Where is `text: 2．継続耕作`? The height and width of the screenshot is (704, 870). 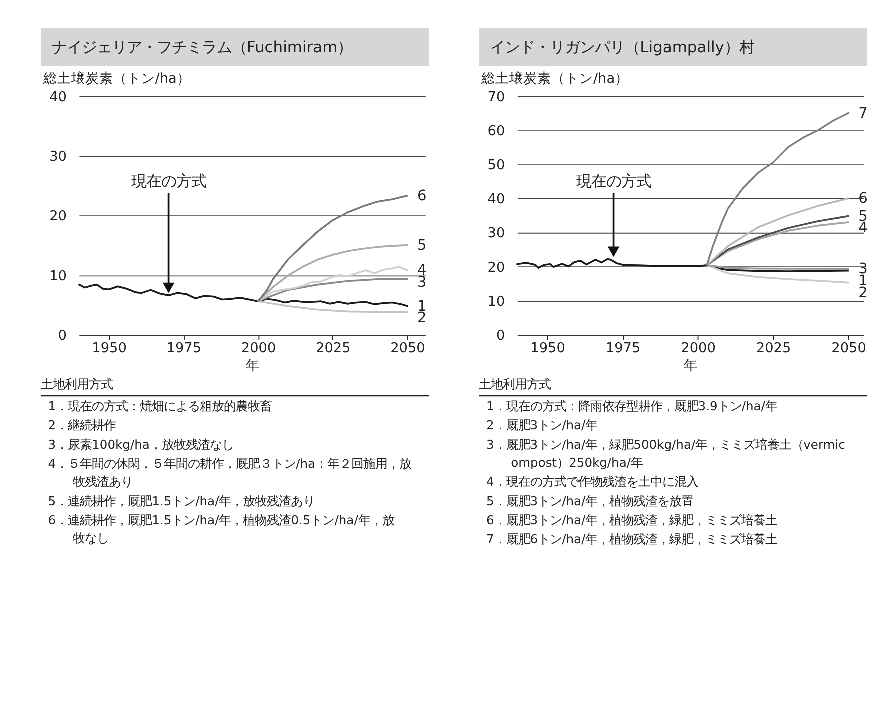 text: 2．継続耕作 is located at coordinates (82, 425).